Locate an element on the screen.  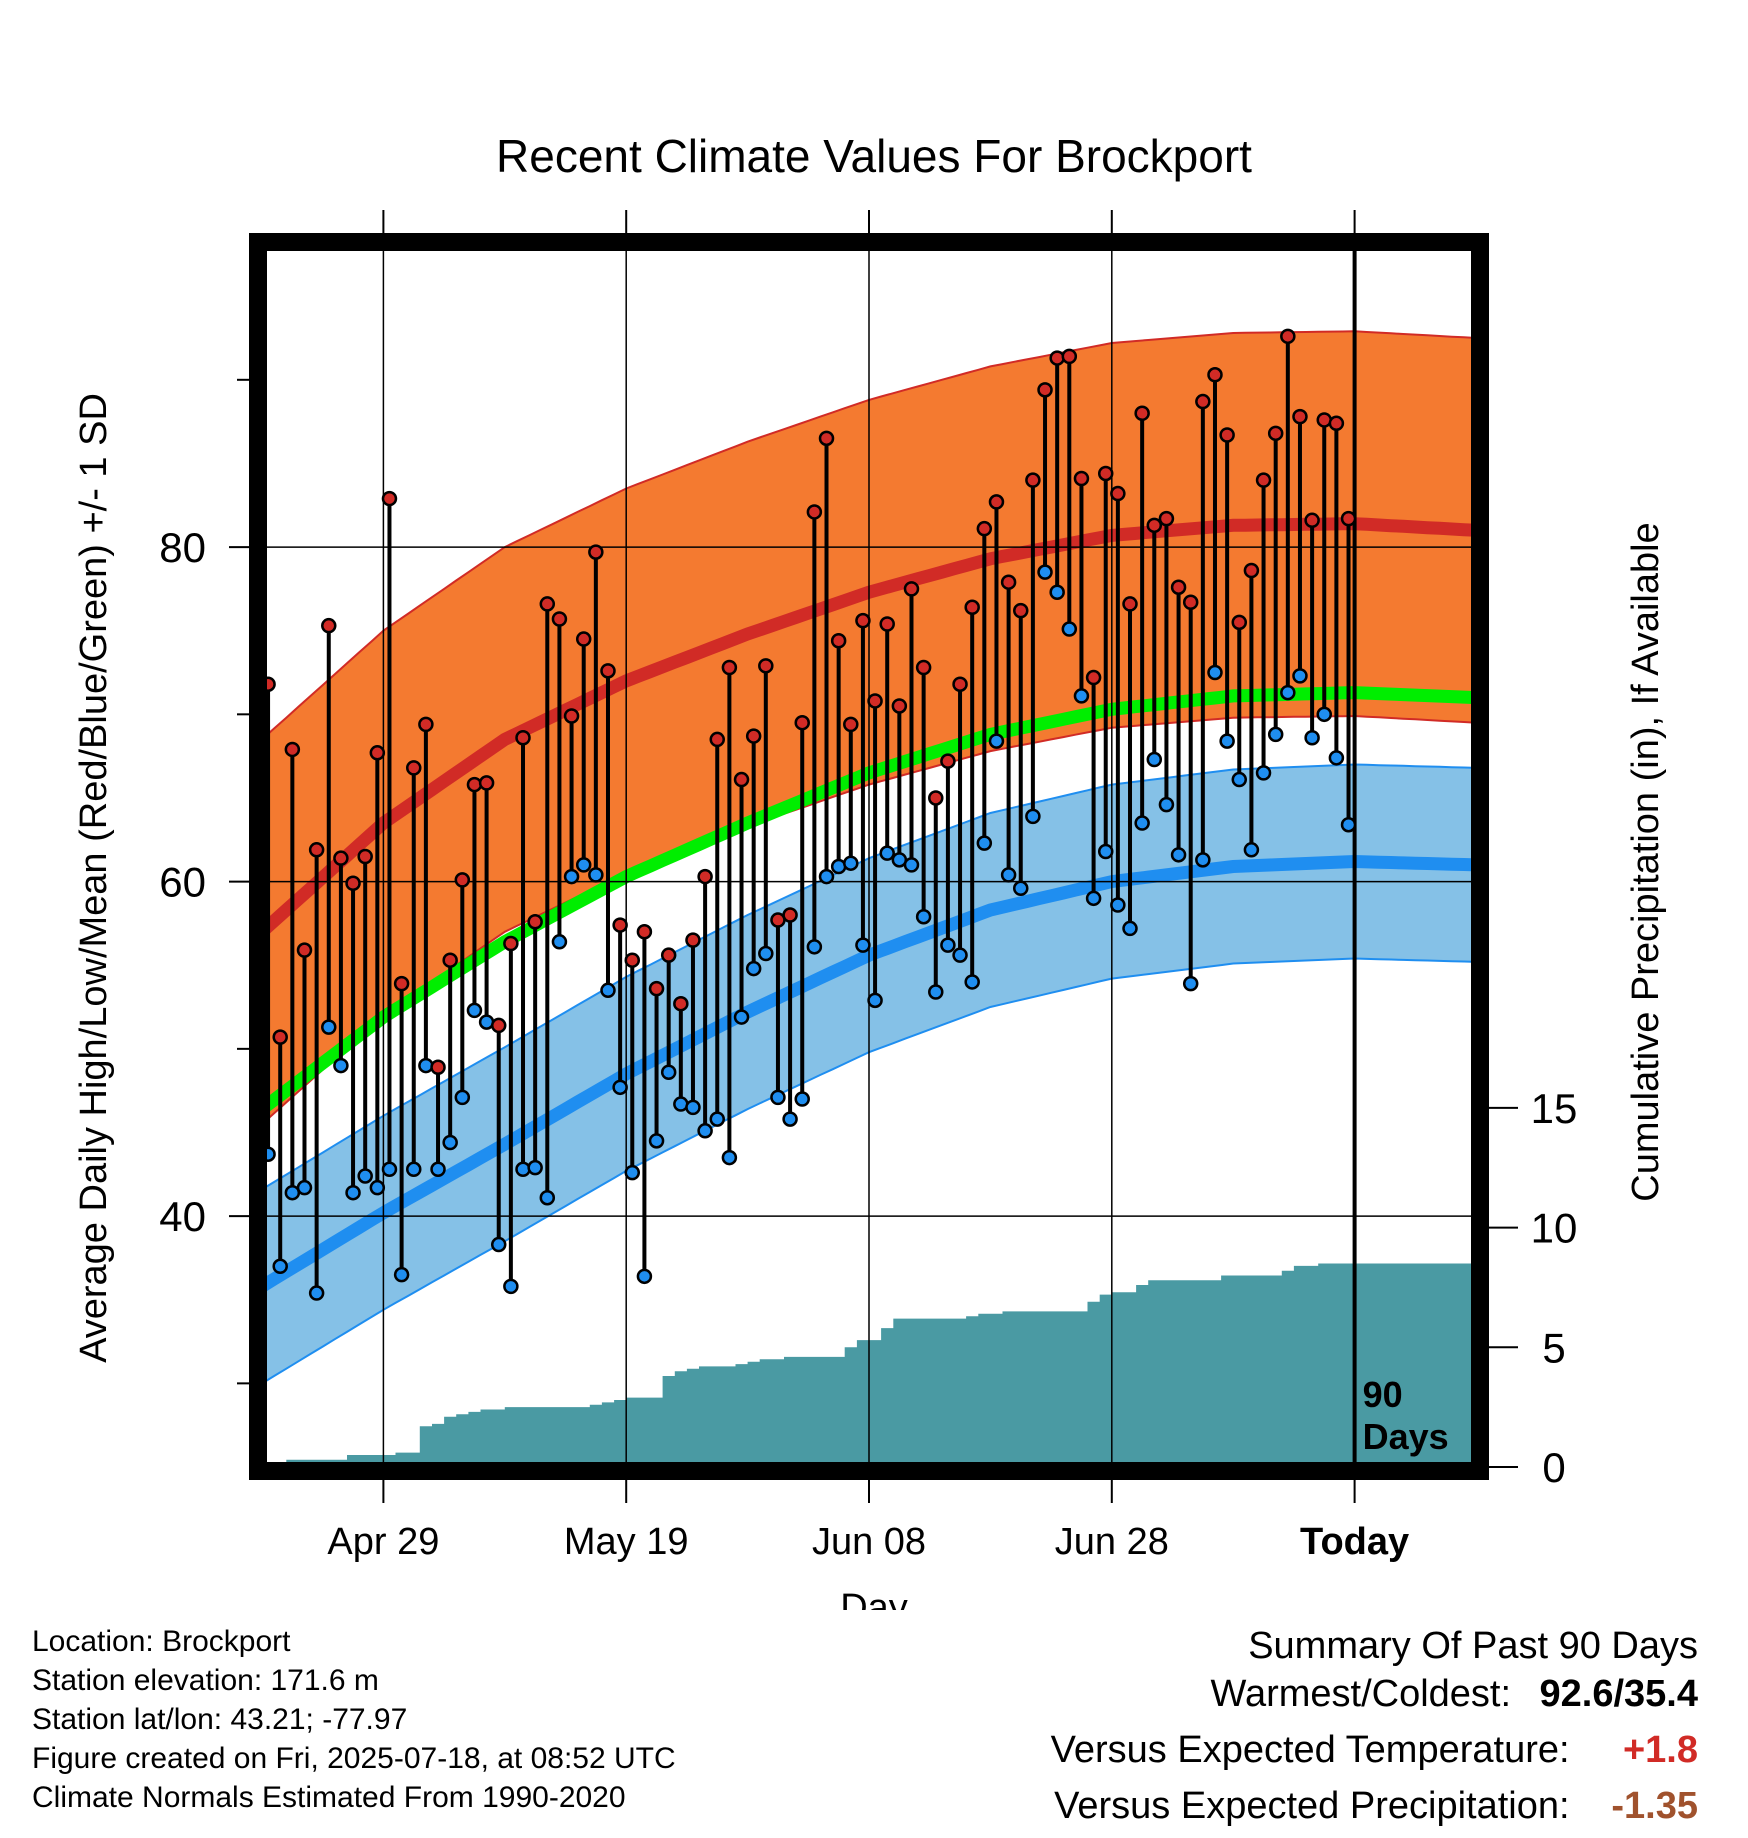
precip-anomaly-row: Versus Expected Precipitation: -1.35 is located at coordinates (1374, 1810).